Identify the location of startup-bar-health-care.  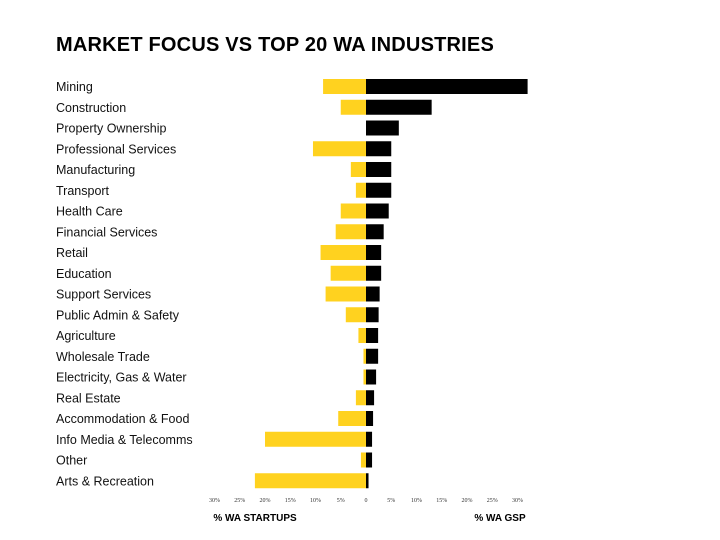
(353, 211).